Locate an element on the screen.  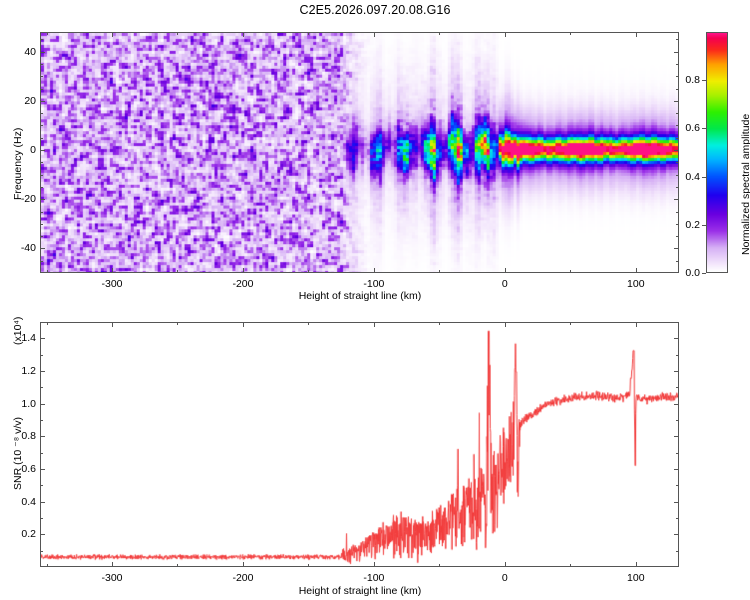
snr-exponent-label: (x10⁴) is located at coordinates (18, 330).